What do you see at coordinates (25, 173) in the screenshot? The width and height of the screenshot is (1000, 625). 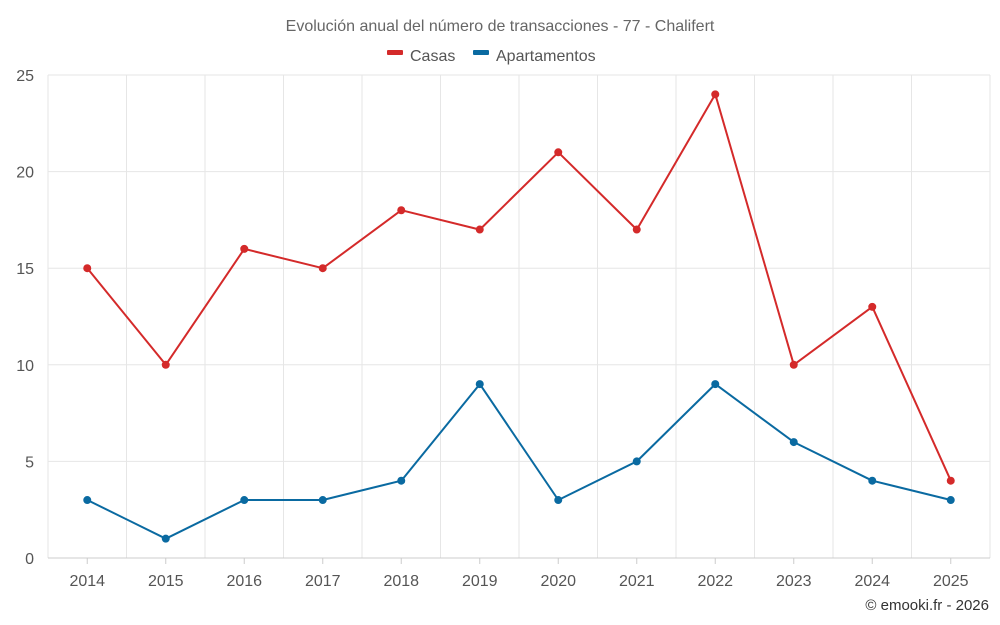 I see `y-tick-label: 20` at bounding box center [25, 173].